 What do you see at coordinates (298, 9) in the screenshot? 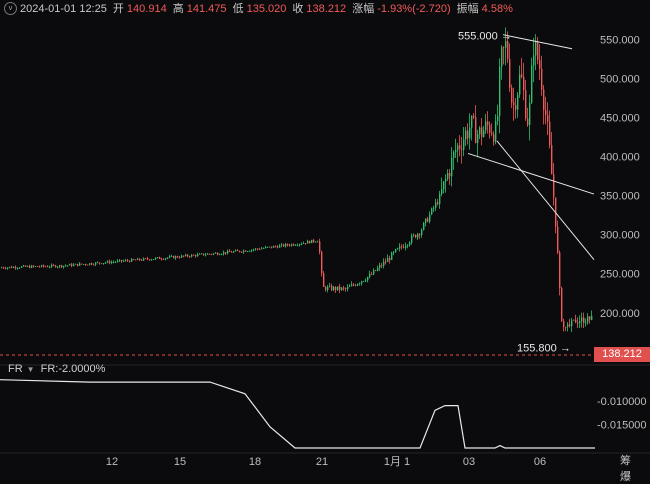
I see `close-label: 收` at bounding box center [298, 9].